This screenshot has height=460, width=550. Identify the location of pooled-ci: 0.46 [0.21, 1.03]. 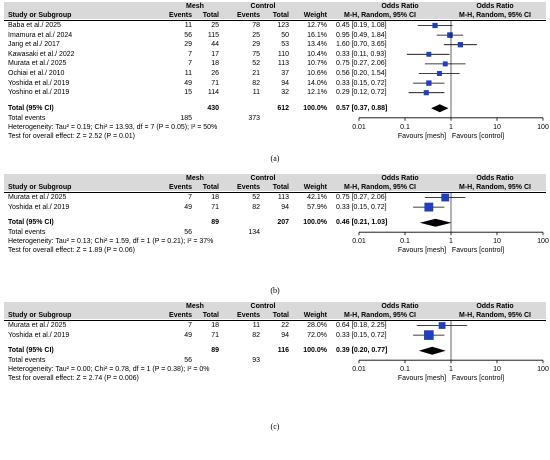
(362, 223).